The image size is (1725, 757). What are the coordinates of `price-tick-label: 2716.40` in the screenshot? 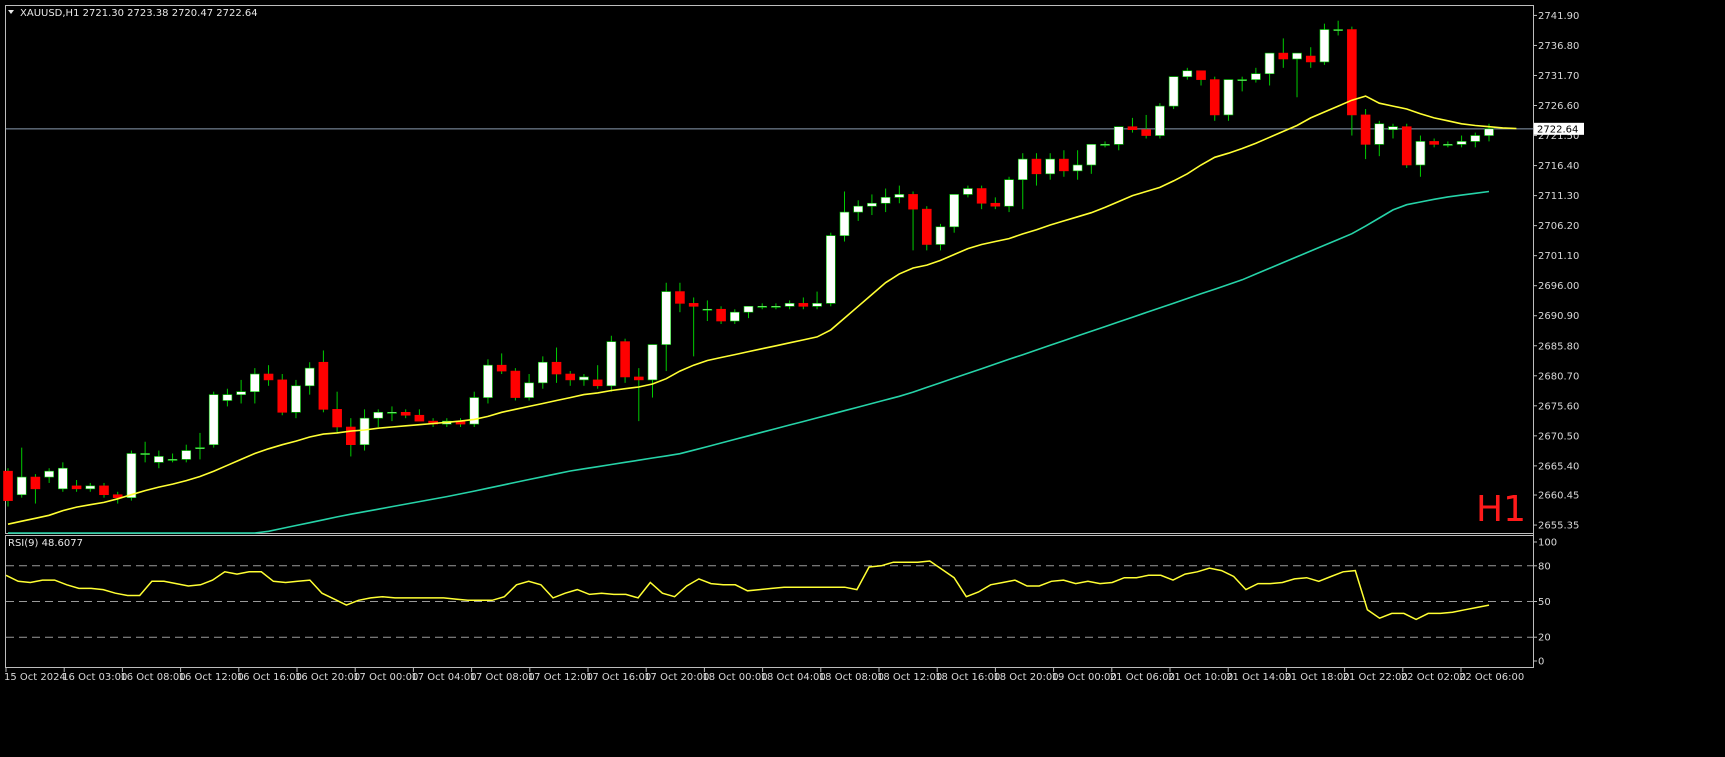 It's located at (1558, 166).